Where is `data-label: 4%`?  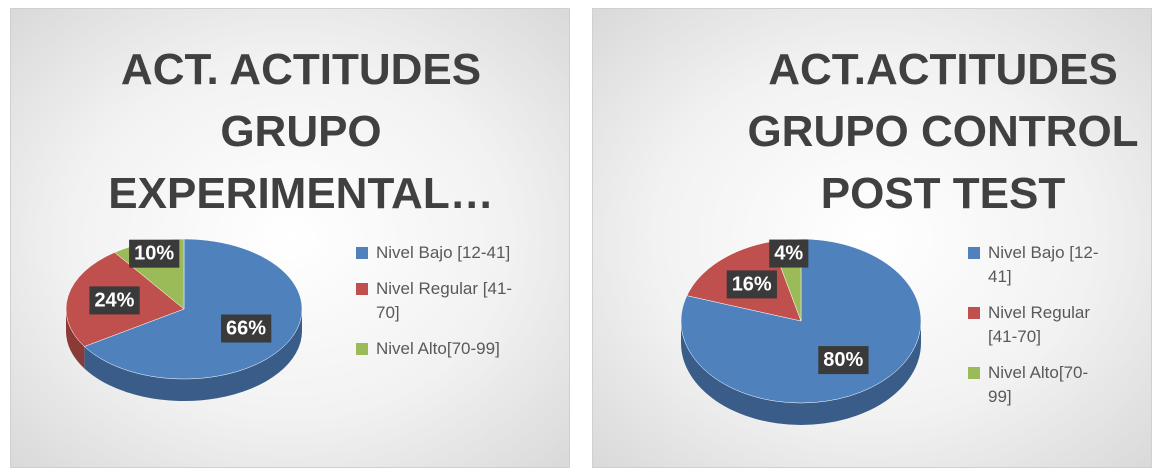 data-label: 4% is located at coordinates (788, 254).